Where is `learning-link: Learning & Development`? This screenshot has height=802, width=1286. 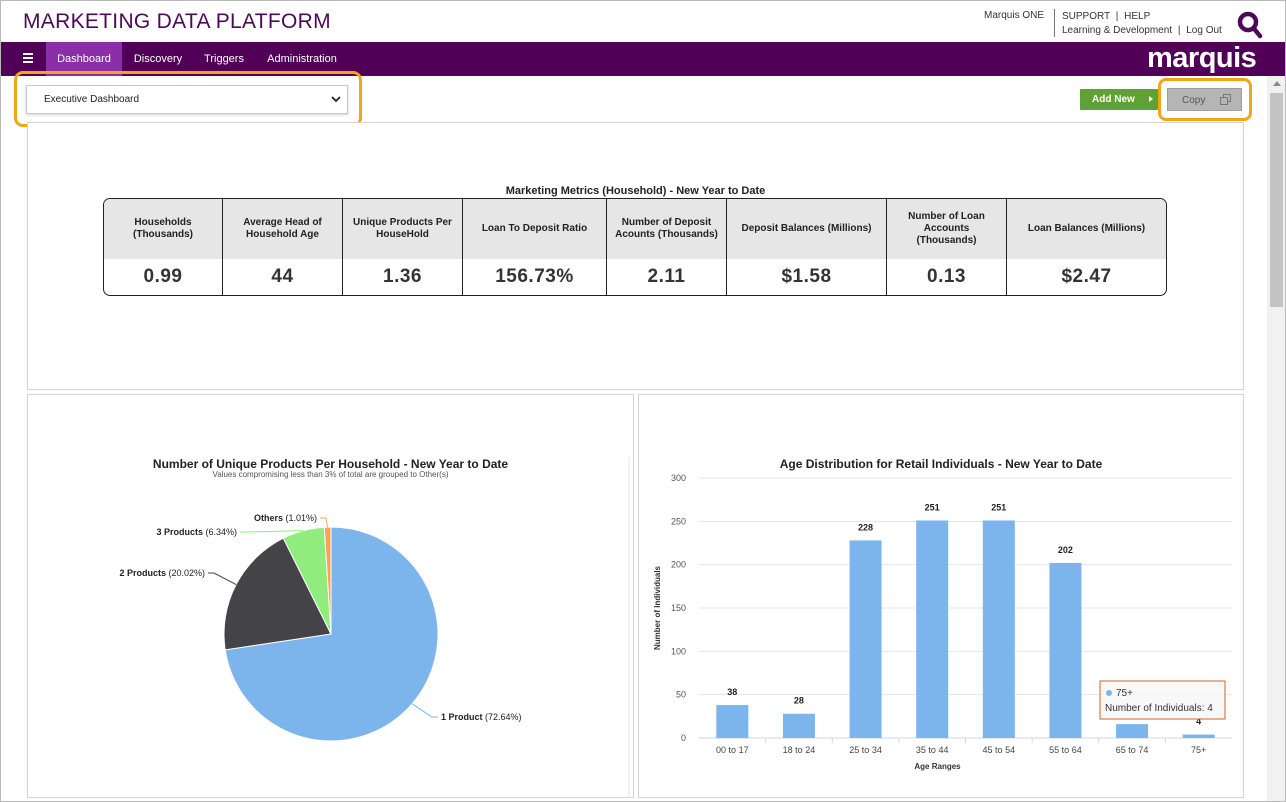 learning-link: Learning & Development is located at coordinates (1117, 30).